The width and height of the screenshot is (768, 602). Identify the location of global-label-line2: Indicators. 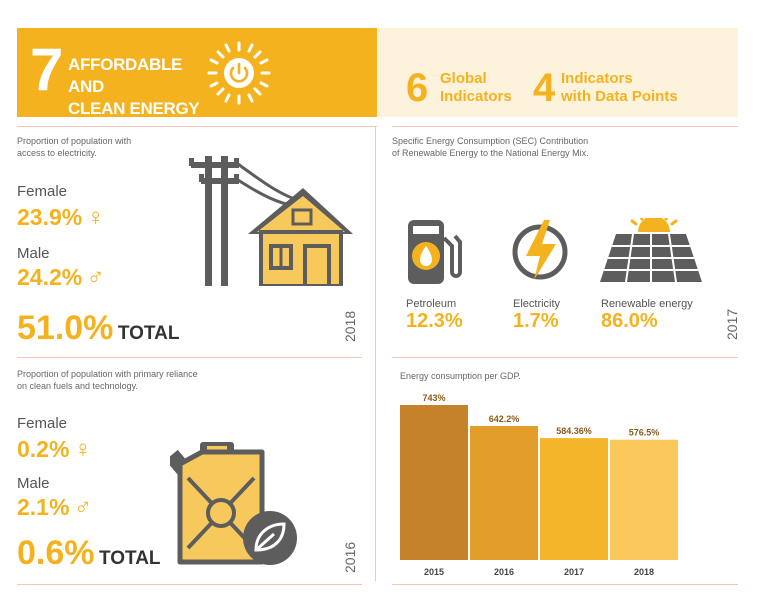
(476, 96).